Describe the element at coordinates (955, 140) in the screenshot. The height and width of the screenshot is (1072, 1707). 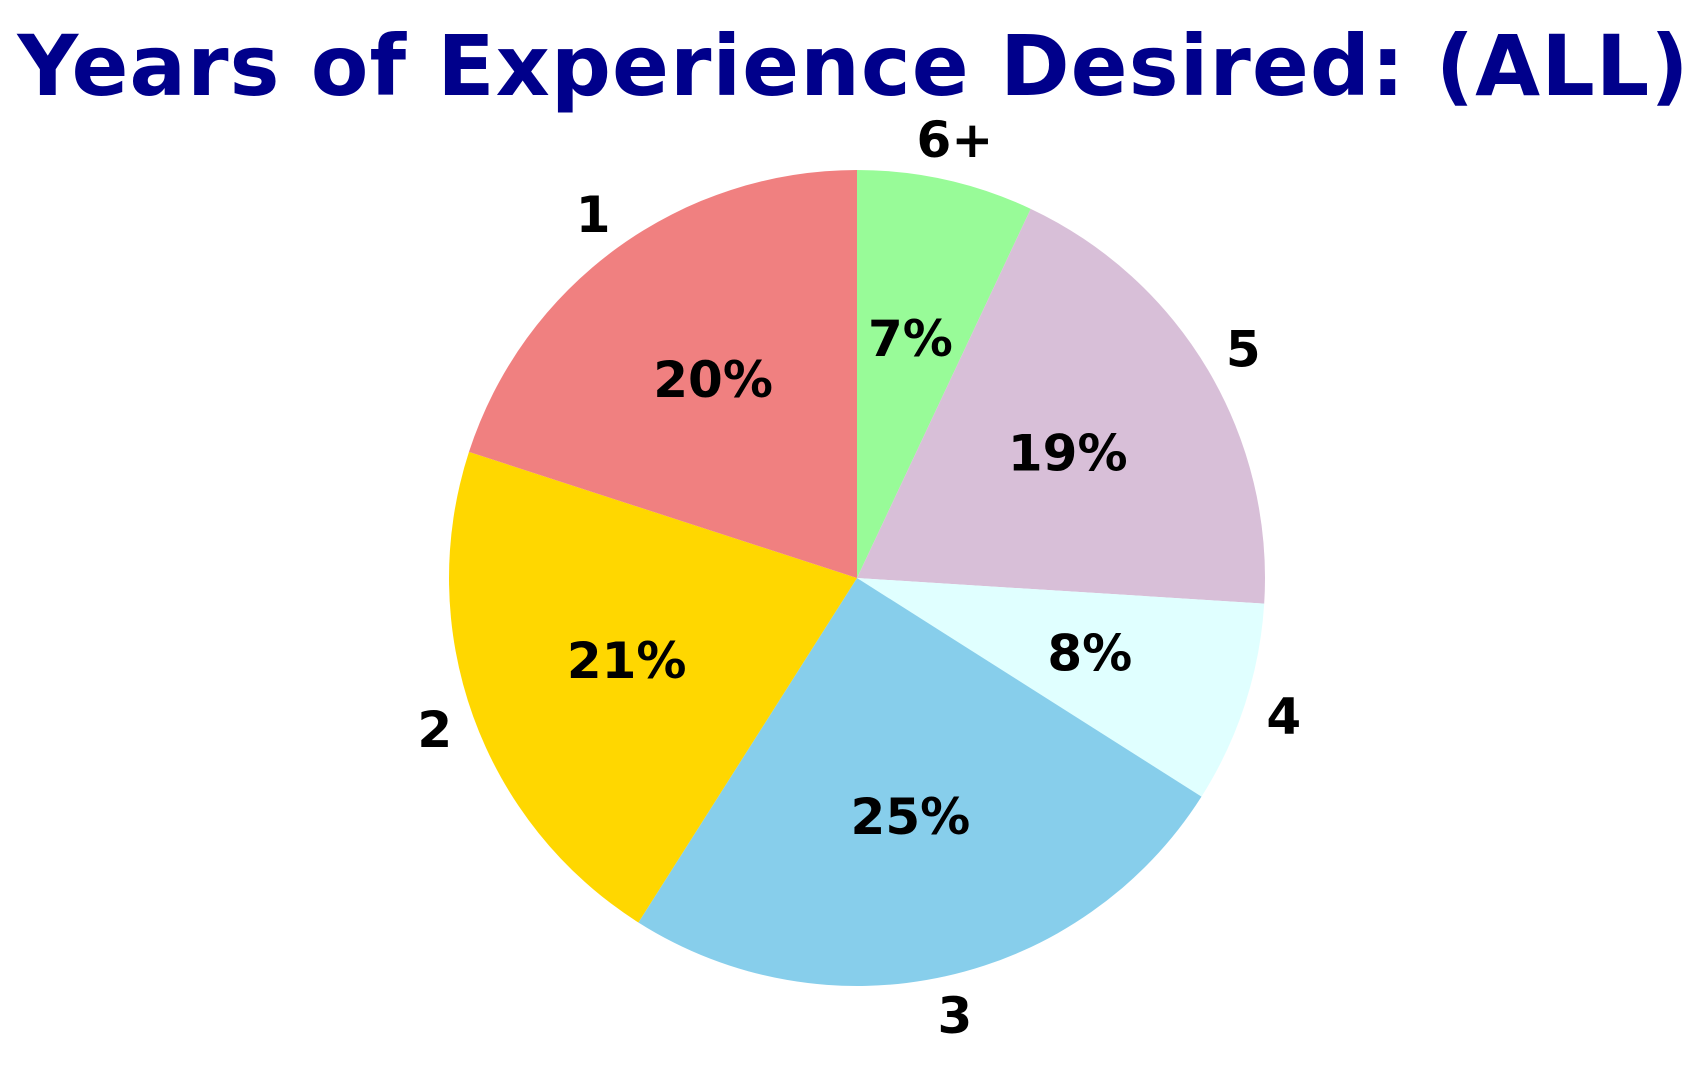
I see `slice-category-label: 6+` at that location.